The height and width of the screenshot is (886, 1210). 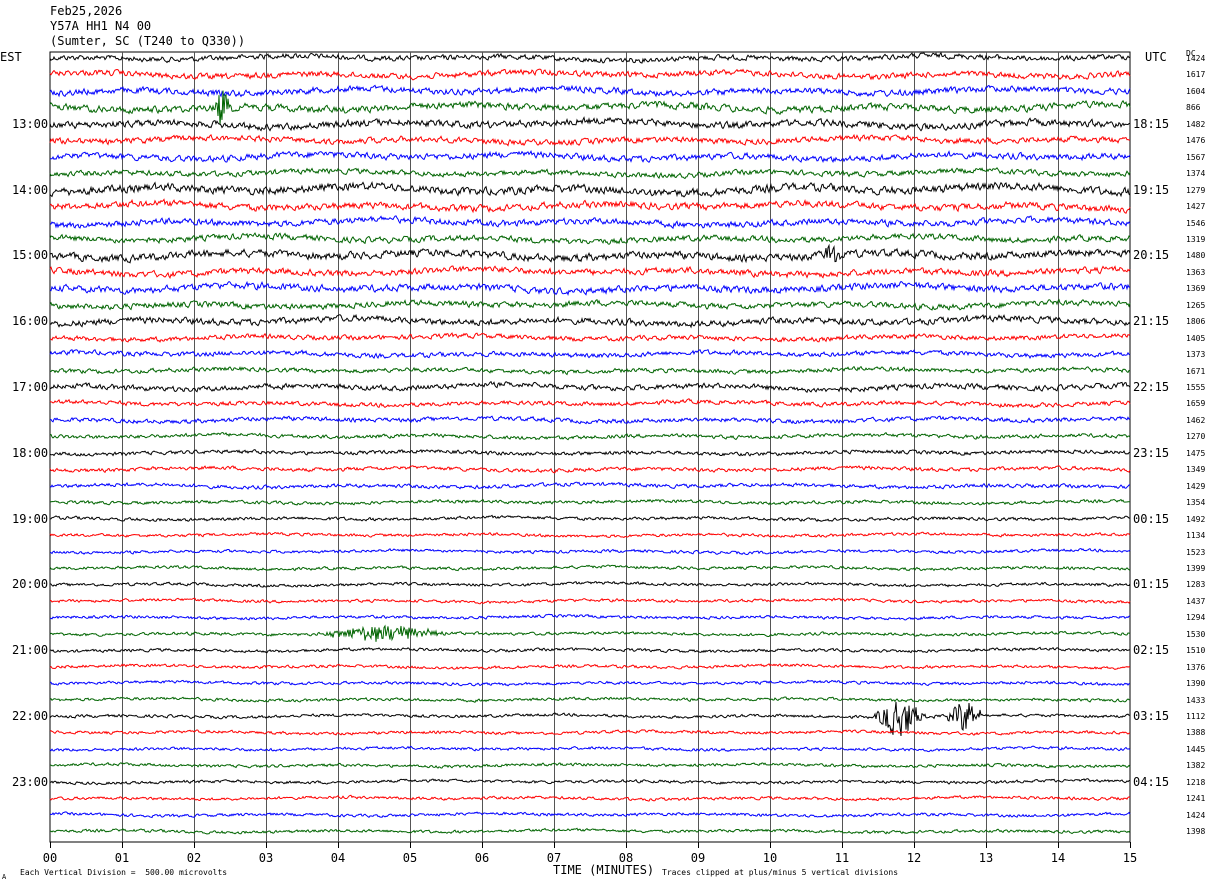 I want to click on dc-offset-label: 1112, so click(x=1196, y=716).